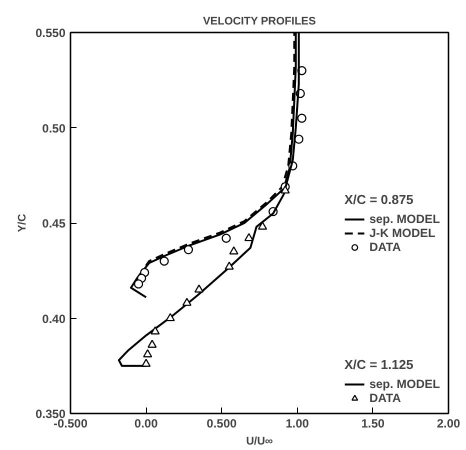  I want to click on x-tick-label: 0.00, so click(146, 423).